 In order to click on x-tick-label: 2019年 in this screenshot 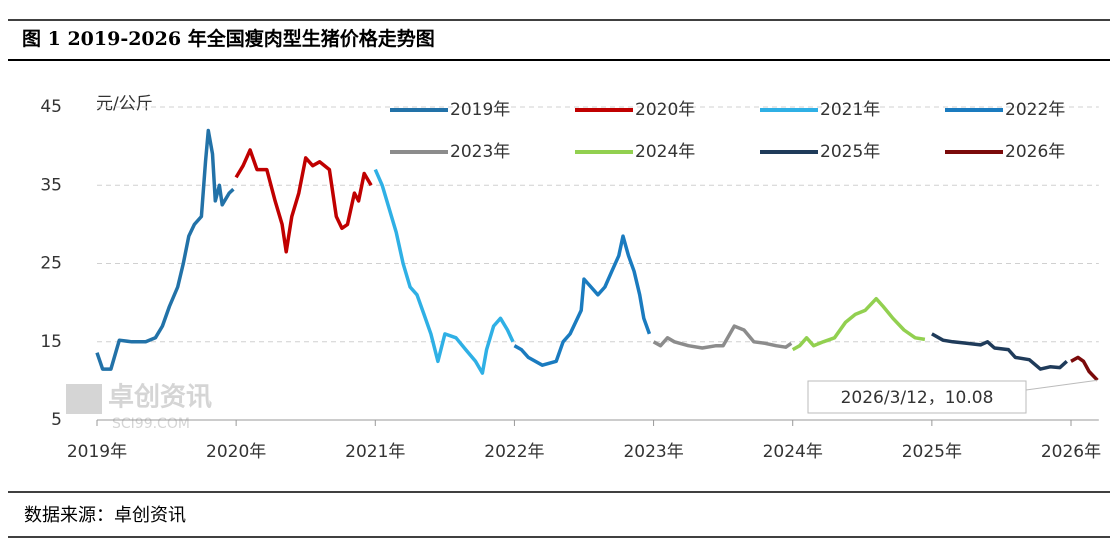, I will do `click(97, 452)`.